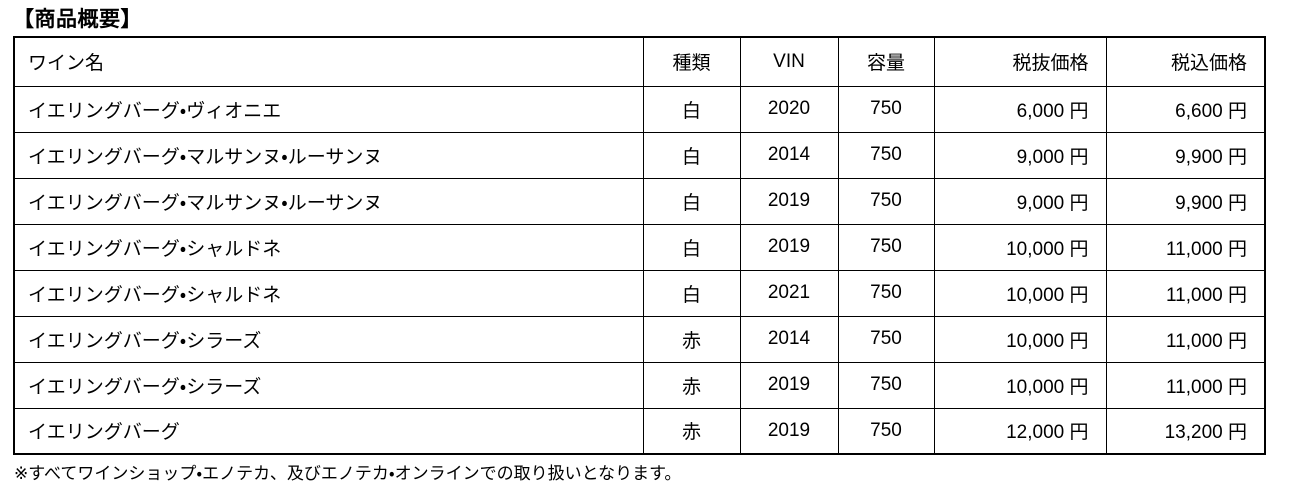 This screenshot has height=503, width=1295. Describe the element at coordinates (328, 61) in the screenshot. I see `header-wine-name: ワイン名` at that location.